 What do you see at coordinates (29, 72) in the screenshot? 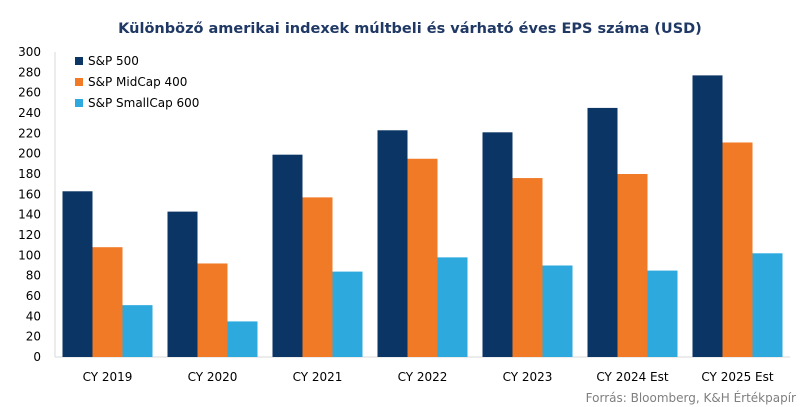
I see `y-tick-label: 280` at bounding box center [29, 72].